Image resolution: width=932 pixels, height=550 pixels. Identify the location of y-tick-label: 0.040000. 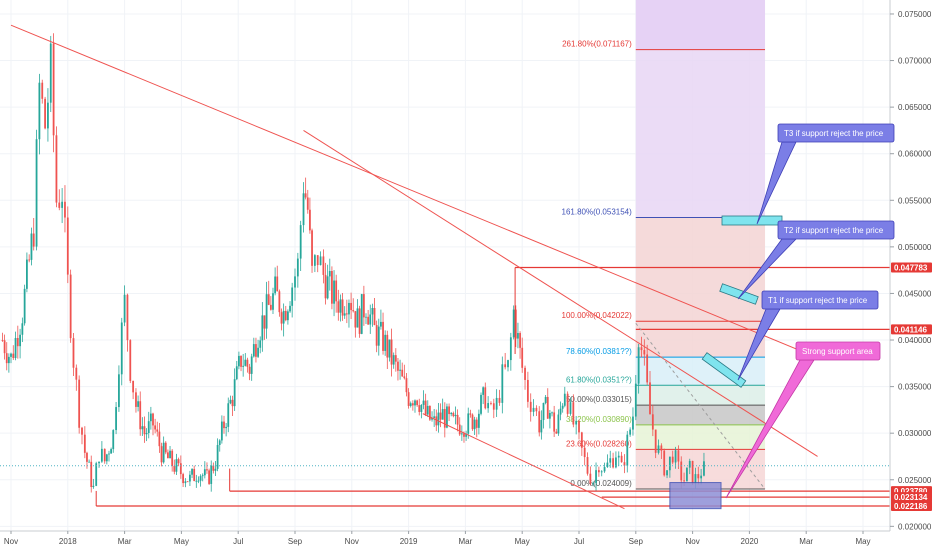
(915, 340).